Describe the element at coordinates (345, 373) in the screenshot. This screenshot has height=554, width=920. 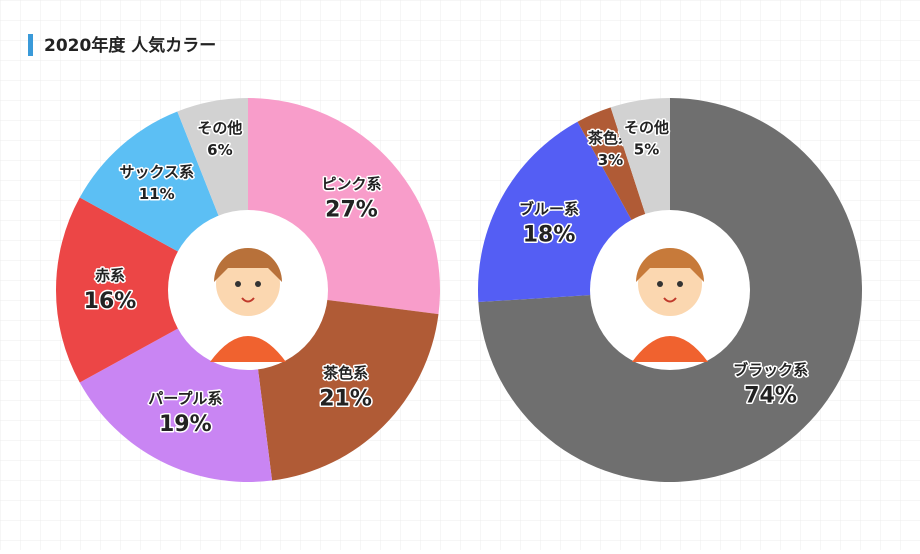
I see `slice-label: 茶色系` at that location.